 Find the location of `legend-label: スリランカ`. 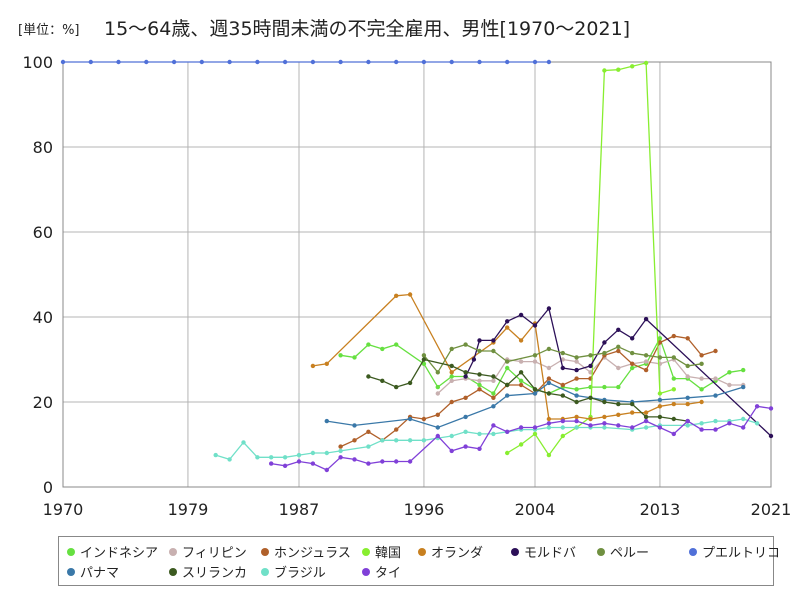

legend-label: スリランカ is located at coordinates (215, 573).